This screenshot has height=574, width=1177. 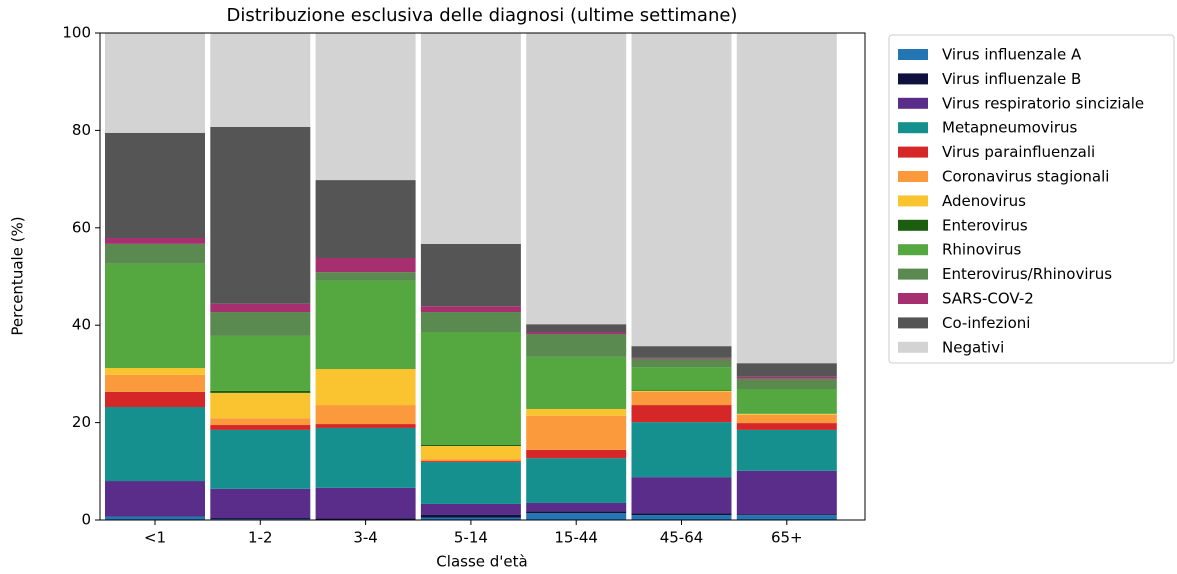 I want to click on legend-box, so click(x=1031, y=199).